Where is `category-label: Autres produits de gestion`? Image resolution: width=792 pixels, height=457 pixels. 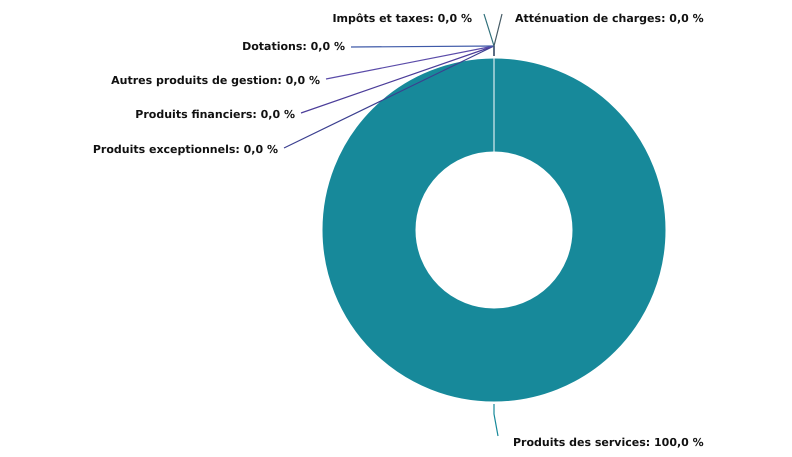
category-label: Autres produits de gestion is located at coordinates (194, 80).